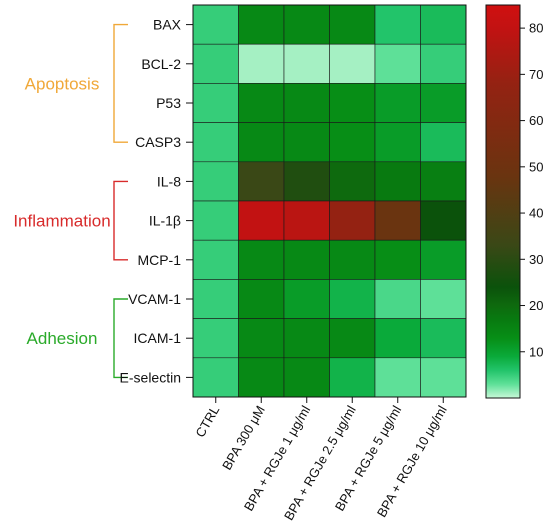 The height and width of the screenshot is (527, 550). I want to click on group-label: Apoptosis, so click(62, 83).